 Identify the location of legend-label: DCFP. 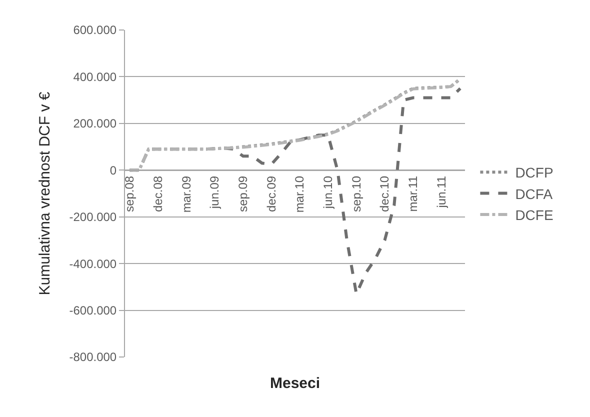
(534, 172).